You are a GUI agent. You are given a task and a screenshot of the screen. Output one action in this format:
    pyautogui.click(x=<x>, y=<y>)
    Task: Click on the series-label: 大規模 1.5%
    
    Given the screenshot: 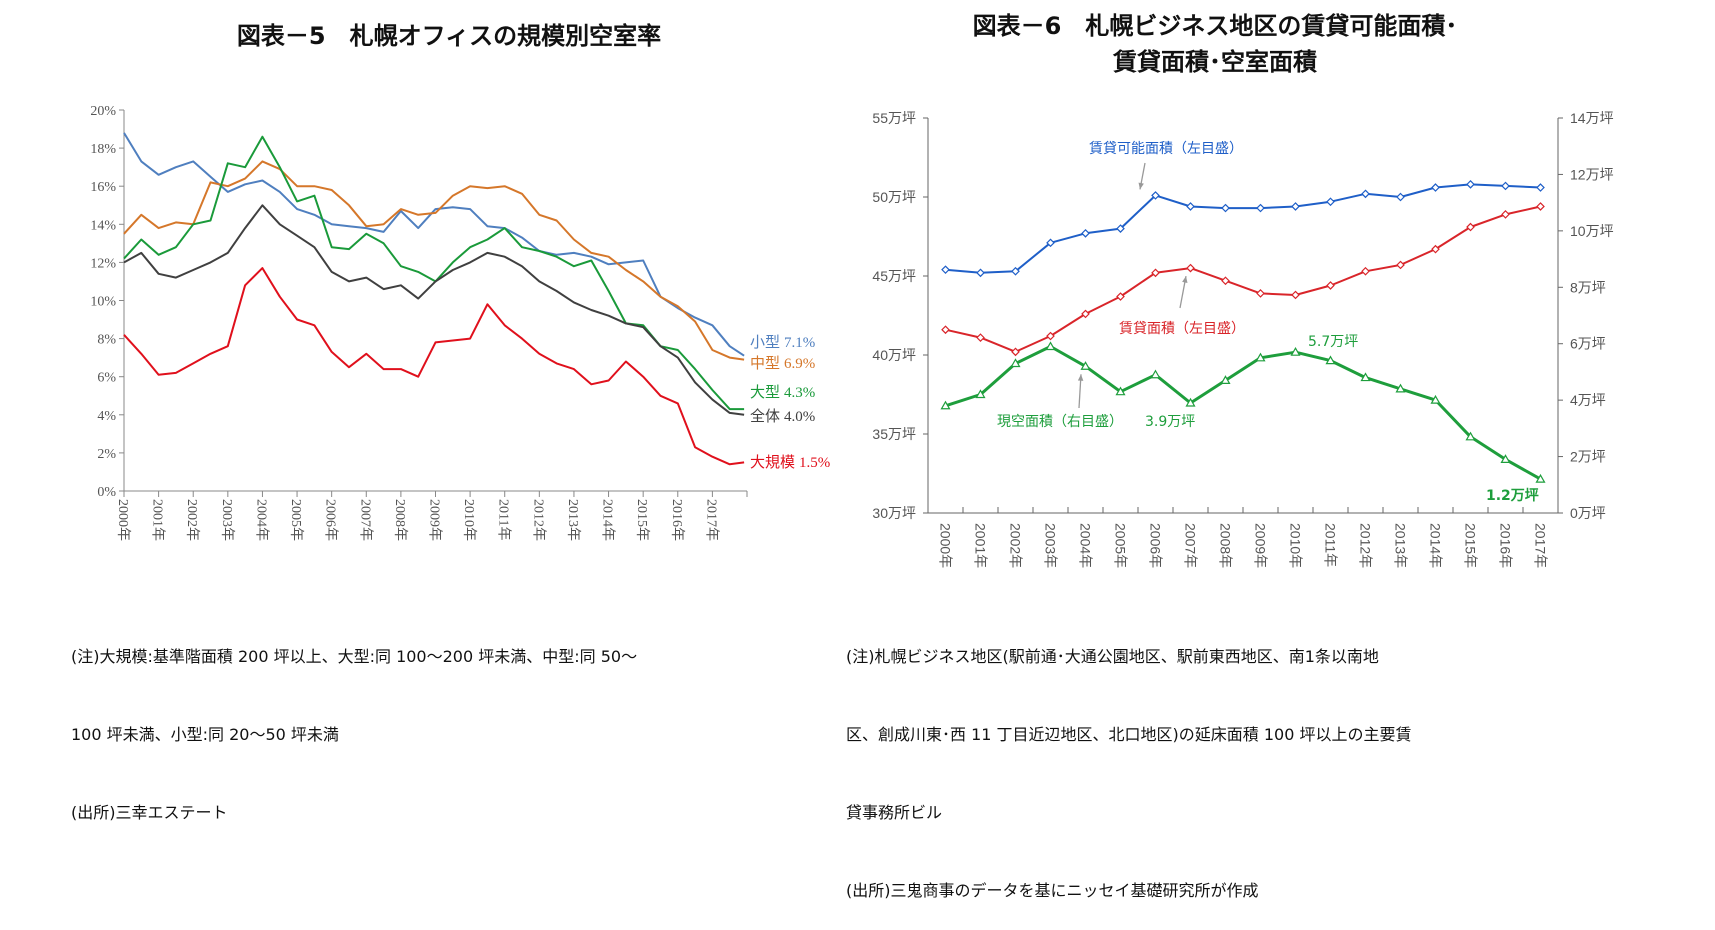 What is the action you would take?
    pyautogui.click(x=790, y=462)
    